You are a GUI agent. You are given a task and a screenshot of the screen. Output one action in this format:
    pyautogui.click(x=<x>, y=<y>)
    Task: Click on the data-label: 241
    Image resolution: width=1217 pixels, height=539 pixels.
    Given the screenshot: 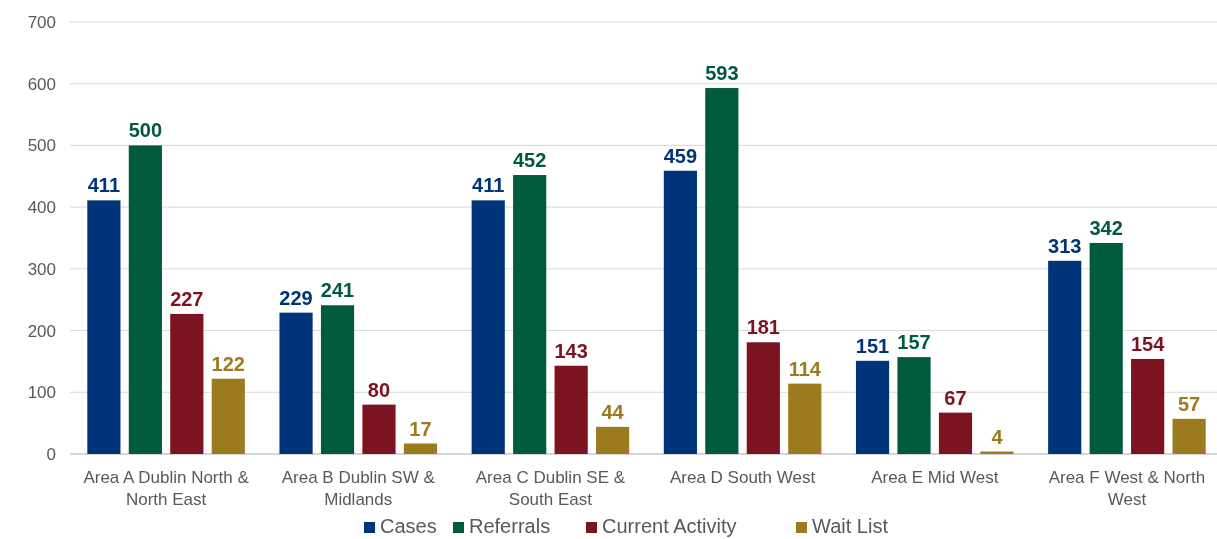 What is the action you would take?
    pyautogui.click(x=337, y=290)
    